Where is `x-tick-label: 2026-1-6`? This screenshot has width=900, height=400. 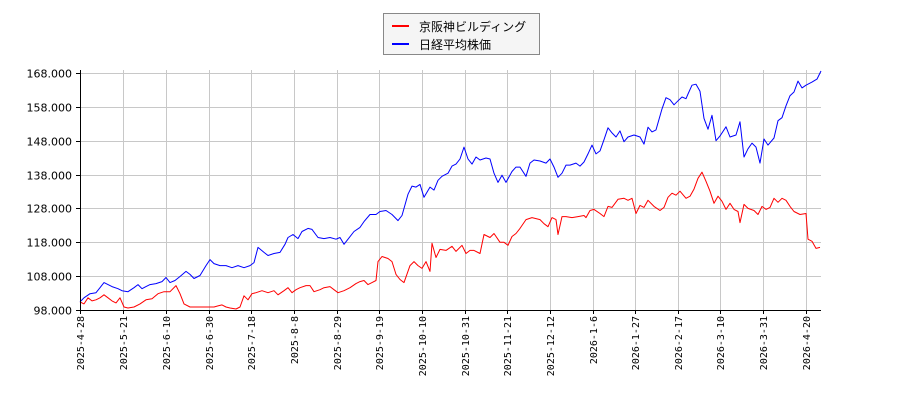
x-tick-label: 2026-1-6 is located at coordinates (594, 340).